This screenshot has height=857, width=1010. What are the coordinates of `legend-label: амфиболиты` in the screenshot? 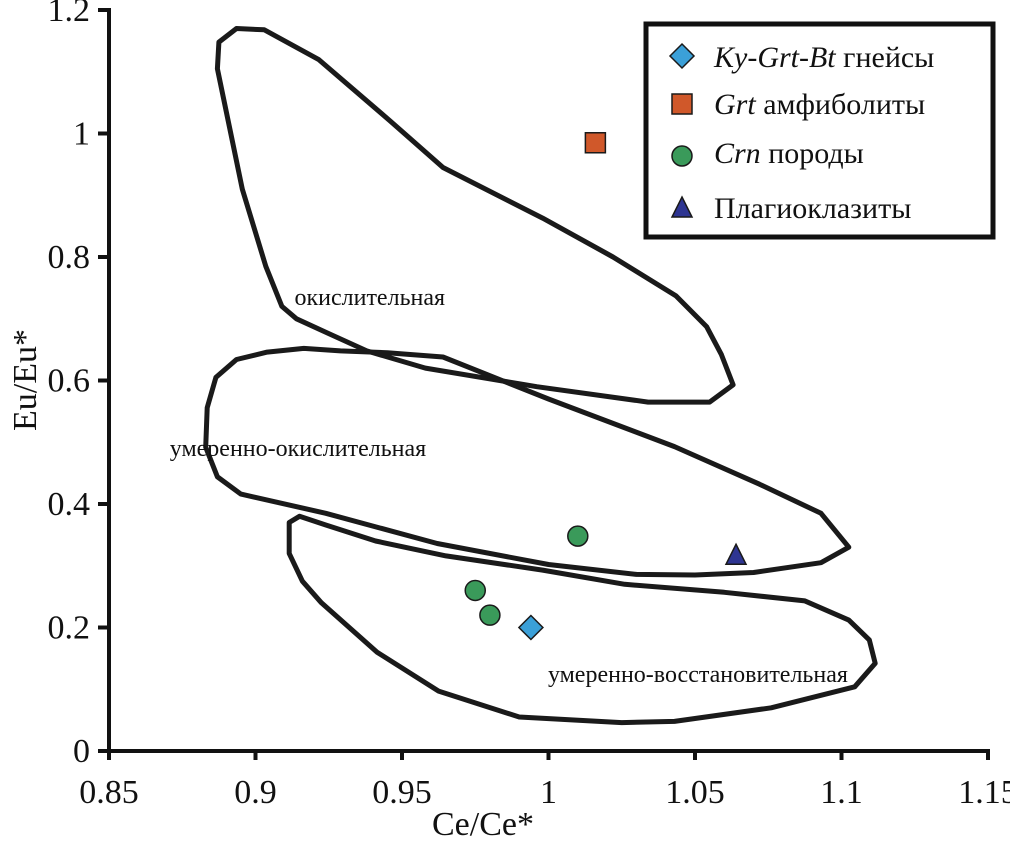 It's located at (840, 104).